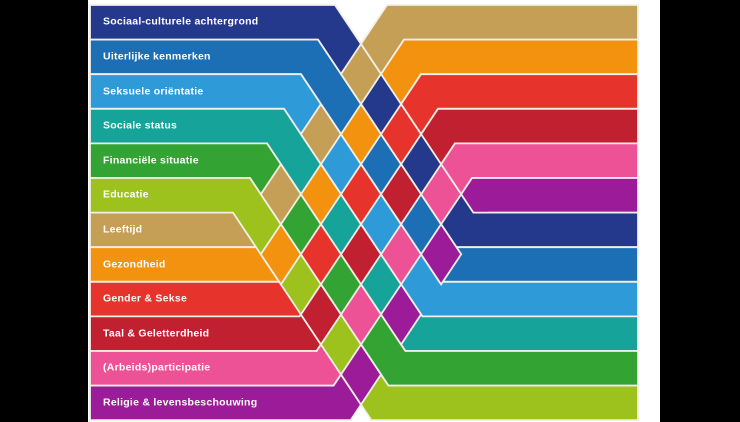  What do you see at coordinates (321, 314) in the screenshot?
I see `weave-diamond-taal-geletterdheid-over-educatie` at bounding box center [321, 314].